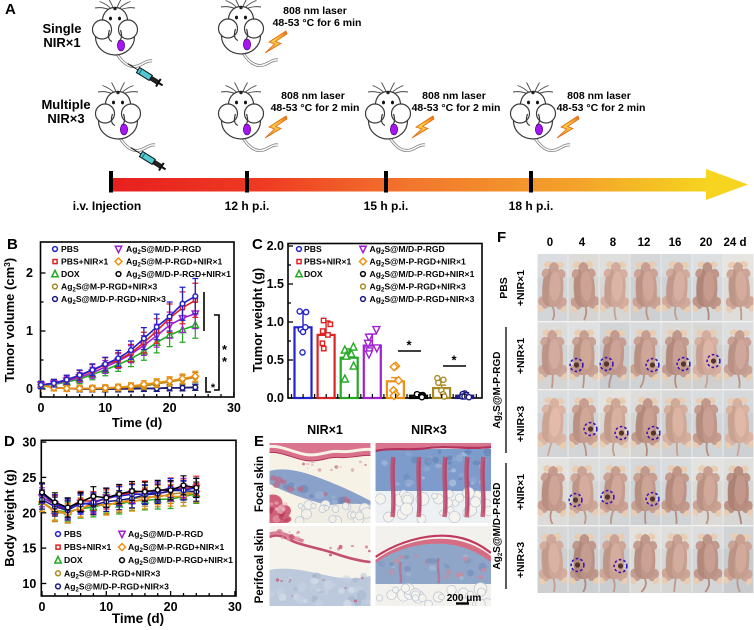 The image size is (754, 630). What do you see at coordinates (386, 206) in the screenshot?
I see `svg-text: 15 h p.i.` at bounding box center [386, 206].